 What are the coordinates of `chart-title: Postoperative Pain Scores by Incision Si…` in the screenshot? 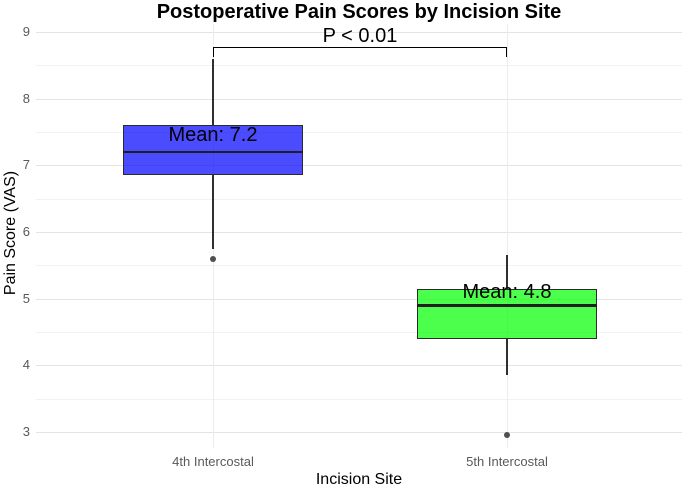 It's located at (359, 12).